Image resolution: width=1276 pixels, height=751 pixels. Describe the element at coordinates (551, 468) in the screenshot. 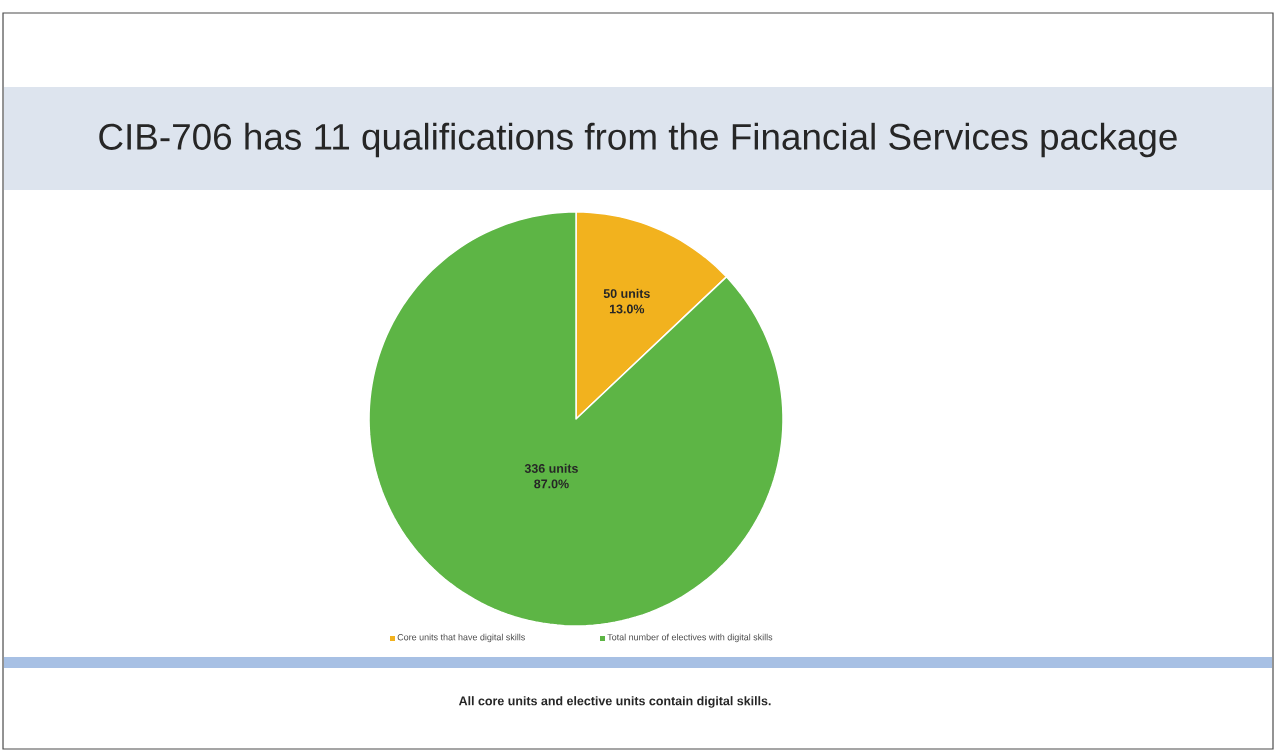

I see `data-label: 336 units` at that location.